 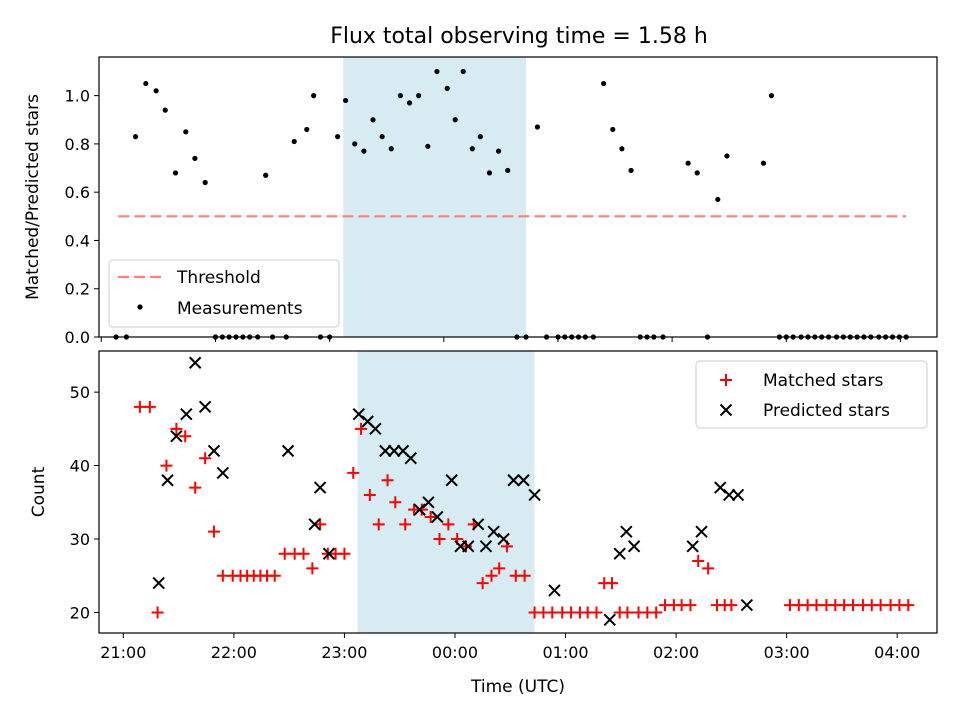 What do you see at coordinates (676, 652) in the screenshot?
I see `bottom-x-tick-label: 02:00` at bounding box center [676, 652].